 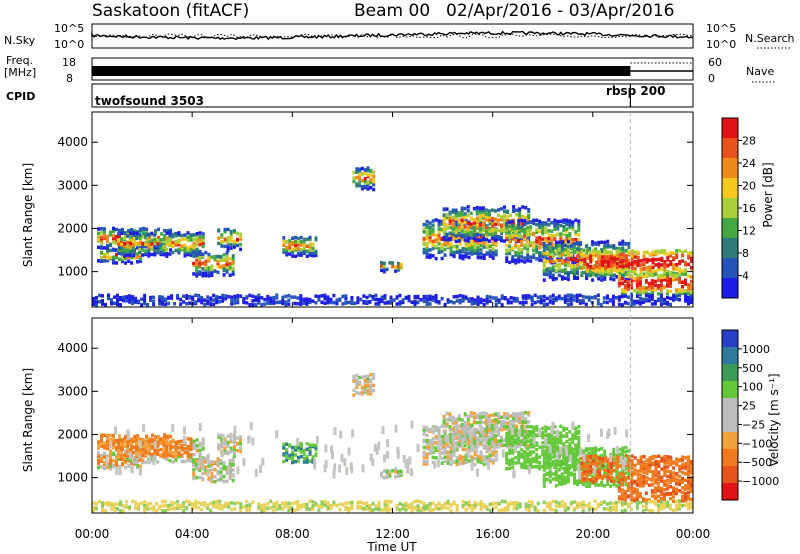 I want to click on freq-series, so click(x=361, y=71).